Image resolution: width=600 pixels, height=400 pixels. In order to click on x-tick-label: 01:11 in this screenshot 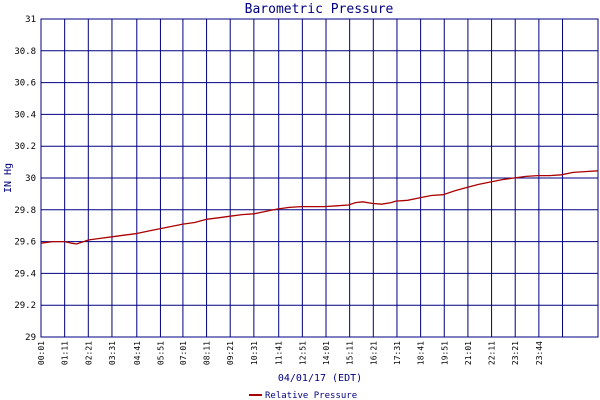, I will do `click(65, 353)`.